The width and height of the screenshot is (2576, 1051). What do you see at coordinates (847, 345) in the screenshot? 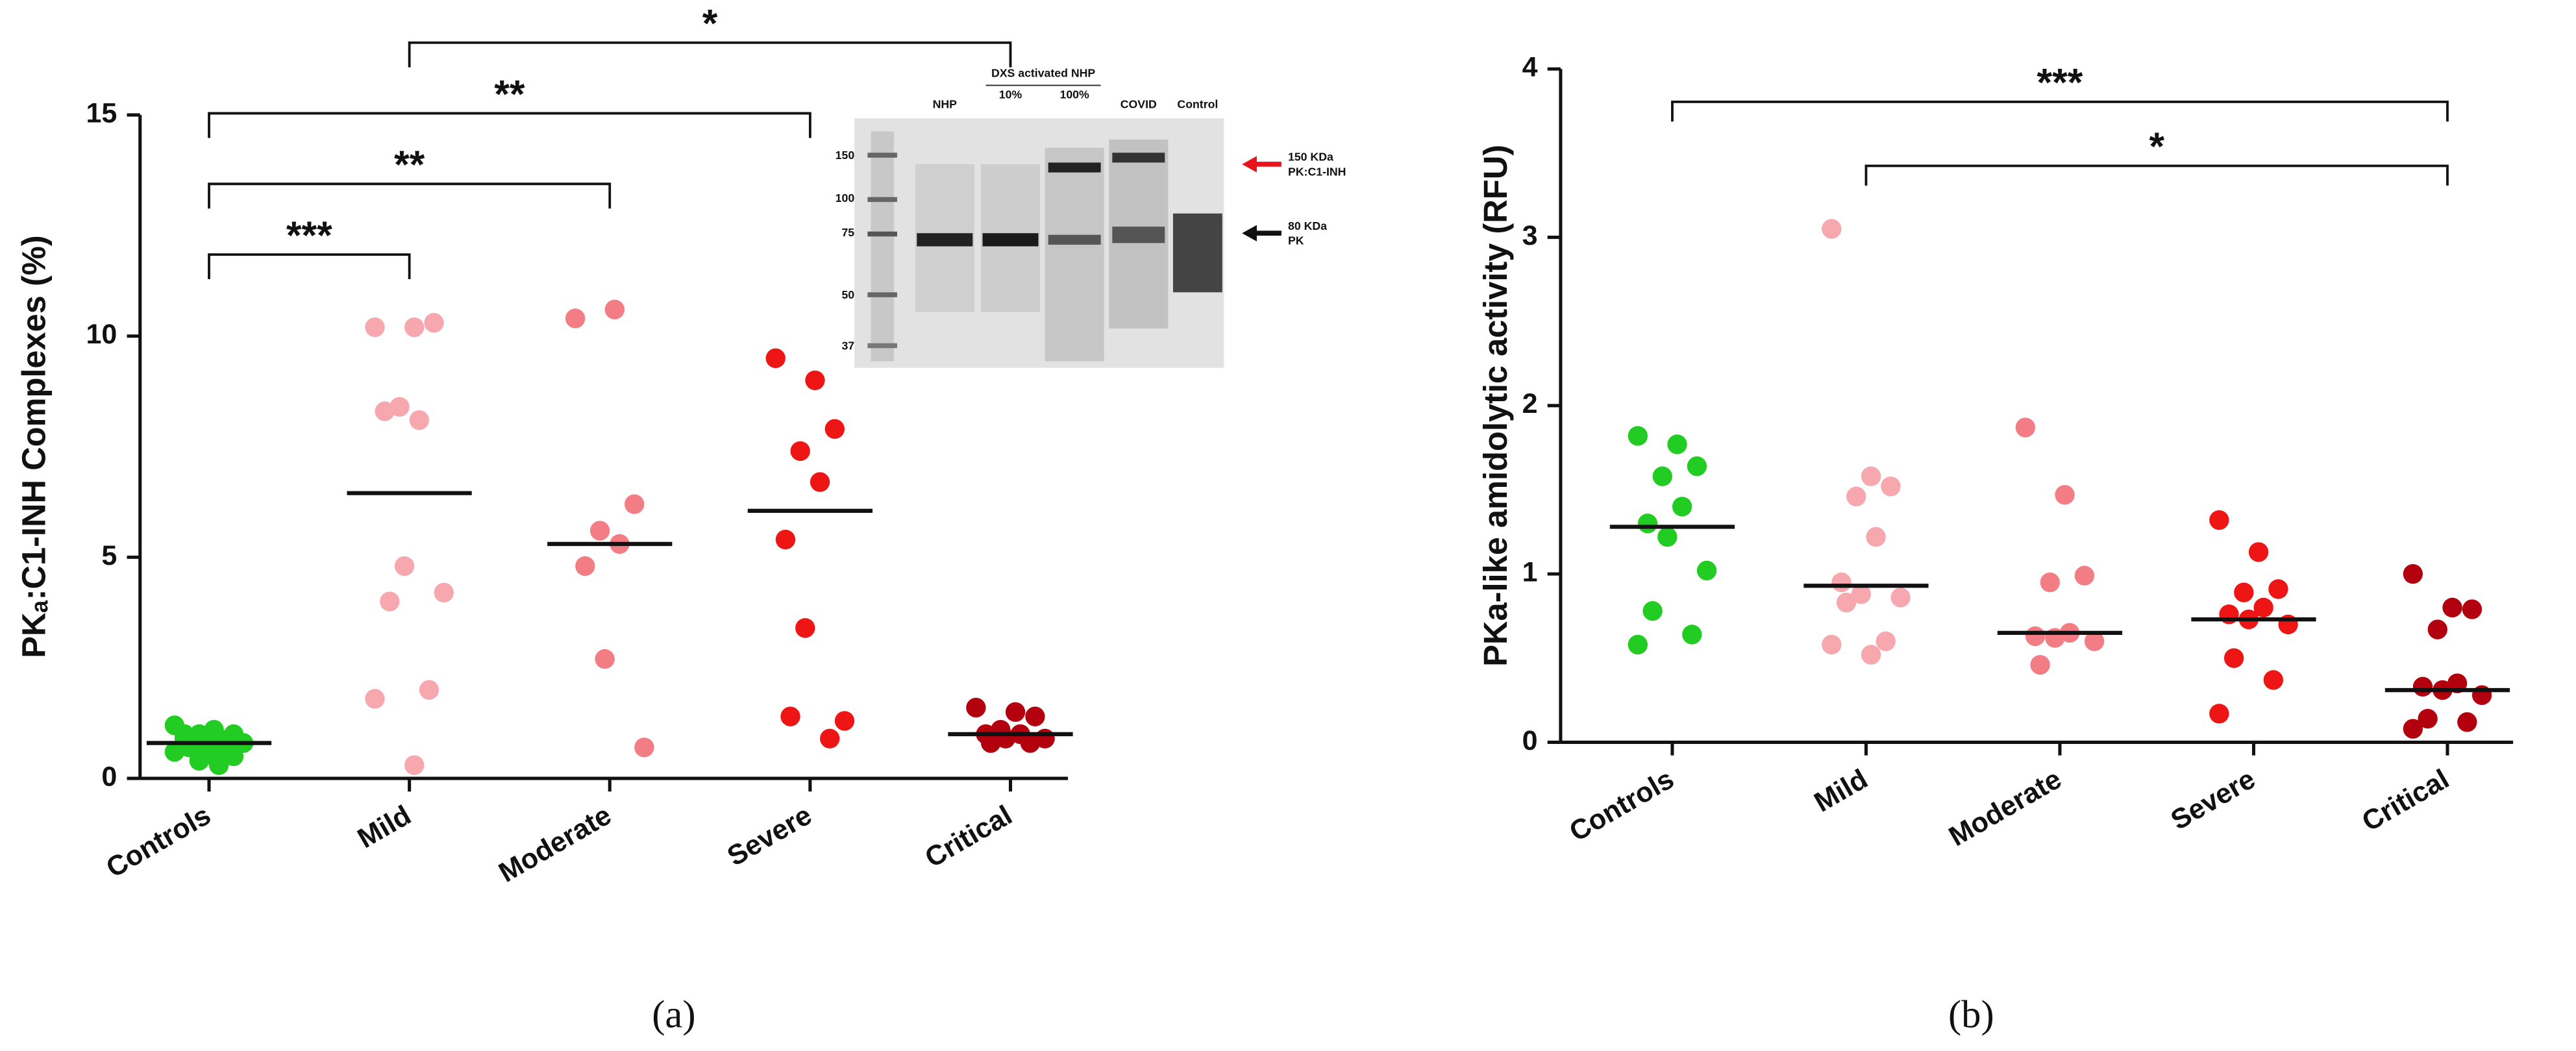
I see `ladder-label: 37` at bounding box center [847, 345].